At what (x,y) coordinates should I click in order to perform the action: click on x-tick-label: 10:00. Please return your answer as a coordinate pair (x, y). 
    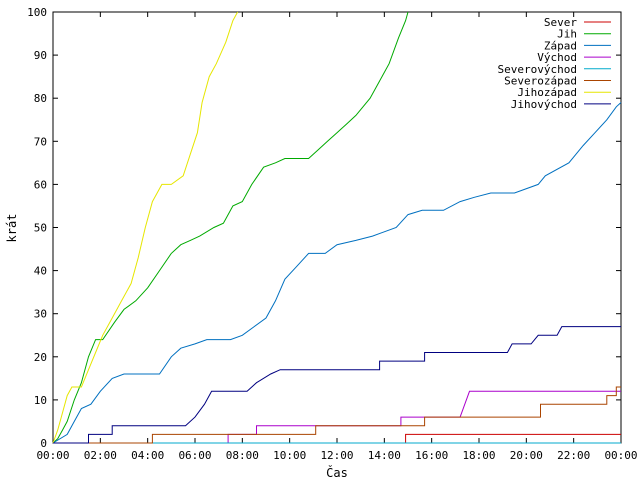
    Looking at the image, I should click on (289, 455).